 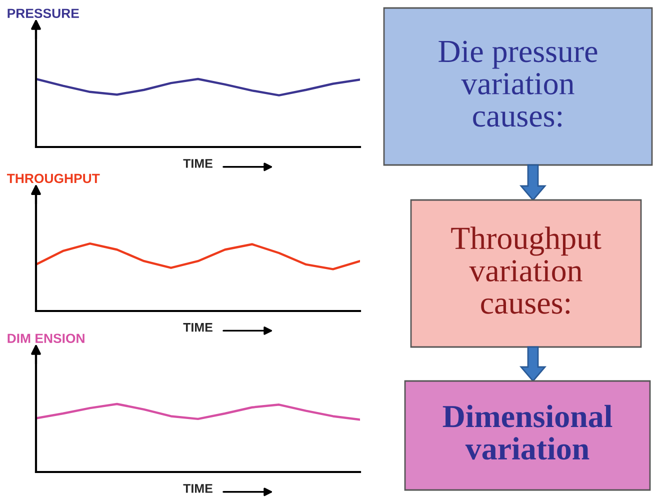 What do you see at coordinates (518, 83) in the screenshot?
I see `text: Die pressure variation causes:` at bounding box center [518, 83].